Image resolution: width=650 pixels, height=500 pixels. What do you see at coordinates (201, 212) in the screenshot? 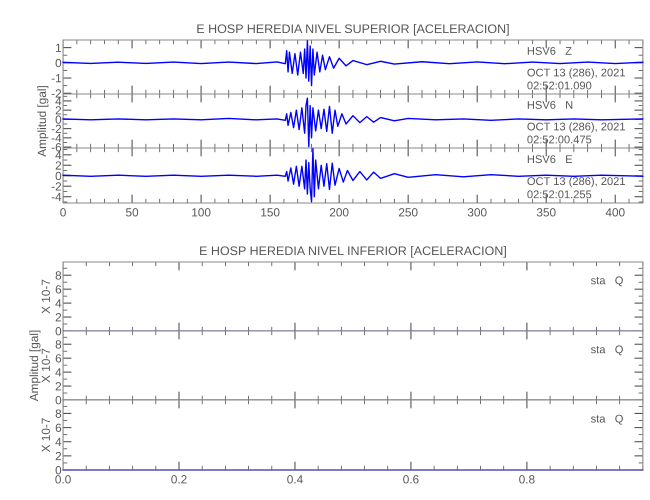
I see `x-tick-label: 100` at bounding box center [201, 212].